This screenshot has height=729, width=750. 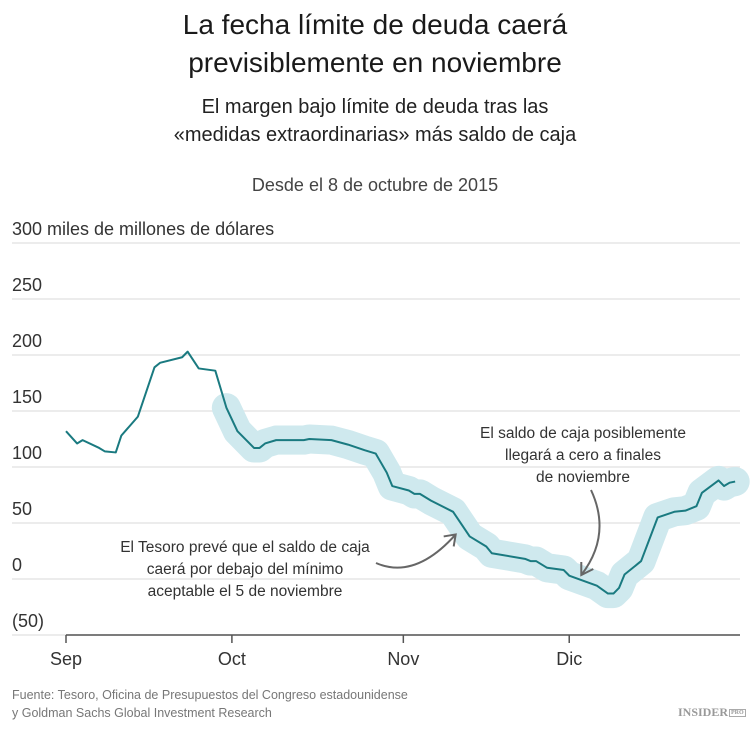 What do you see at coordinates (590, 532) in the screenshot?
I see `annotation-2-arrow` at bounding box center [590, 532].